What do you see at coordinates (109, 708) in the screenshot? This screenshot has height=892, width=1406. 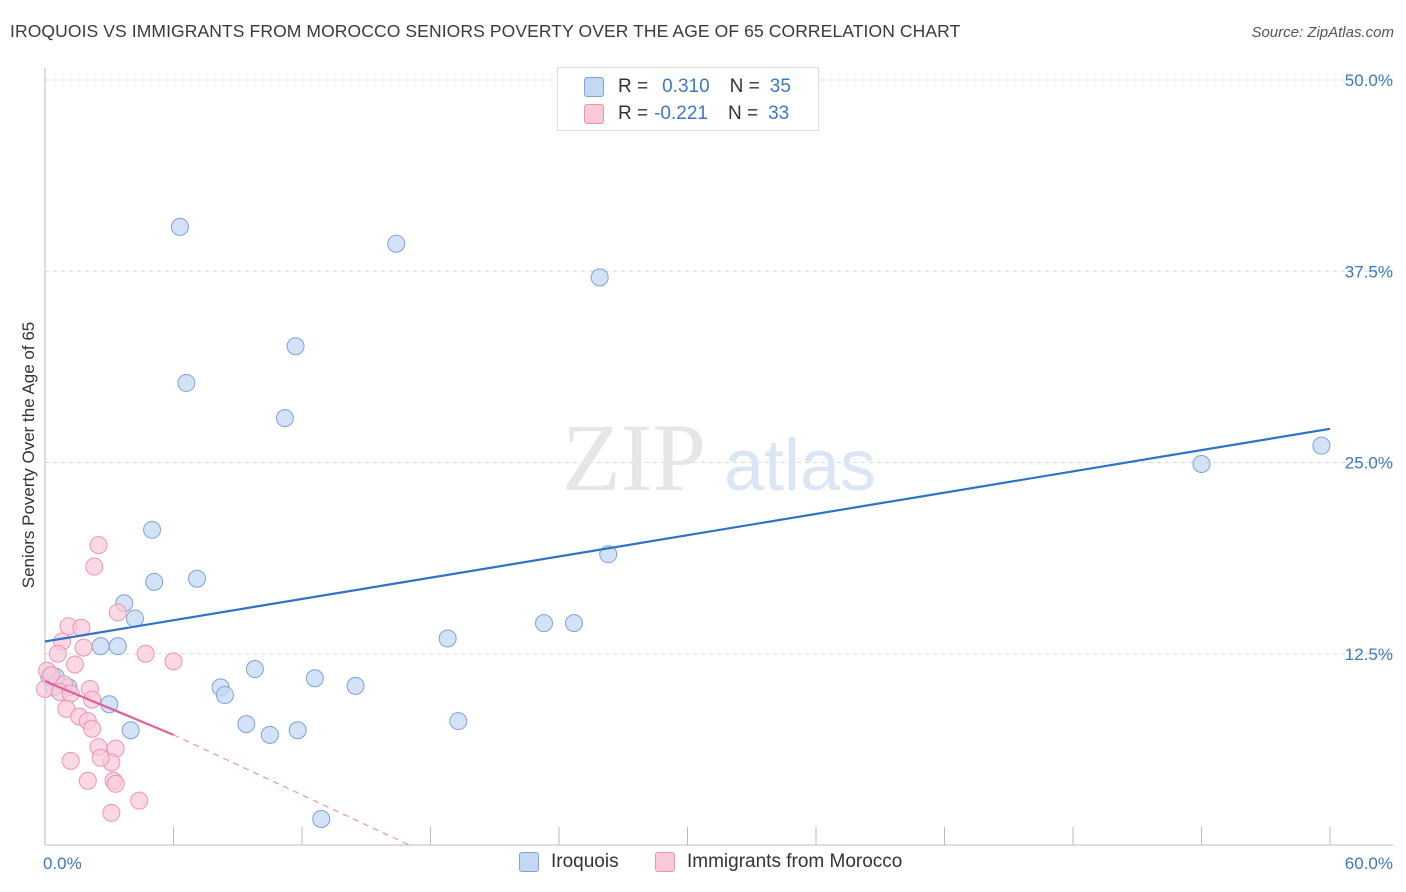 I see `morocco-trend-line` at bounding box center [109, 708].